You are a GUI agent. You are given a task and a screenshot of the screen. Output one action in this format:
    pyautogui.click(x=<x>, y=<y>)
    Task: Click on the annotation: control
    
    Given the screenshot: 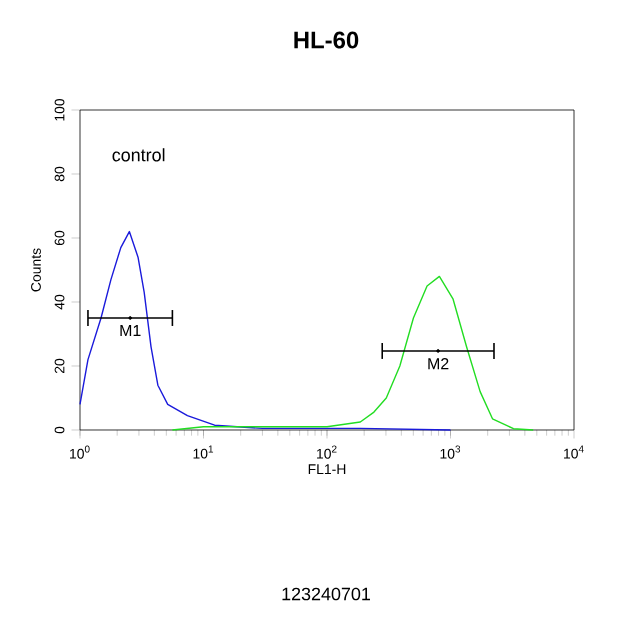 What is the action you would take?
    pyautogui.click(x=138, y=155)
    